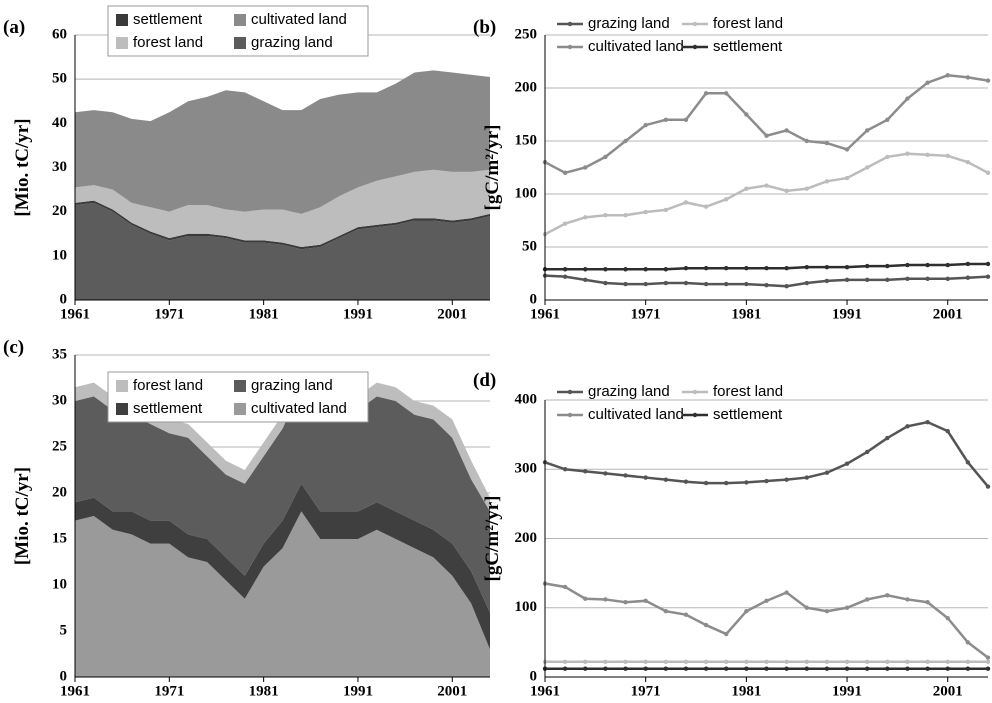 Image resolution: width=992 pixels, height=703 pixels. I want to click on x-tick-label: 1971, so click(169, 314).